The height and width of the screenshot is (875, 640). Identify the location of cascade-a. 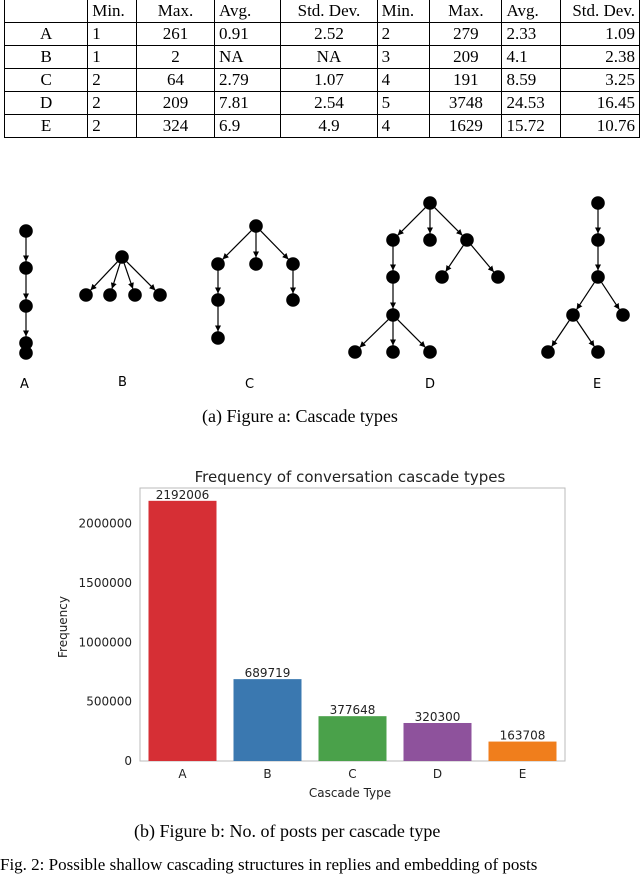
(26, 292).